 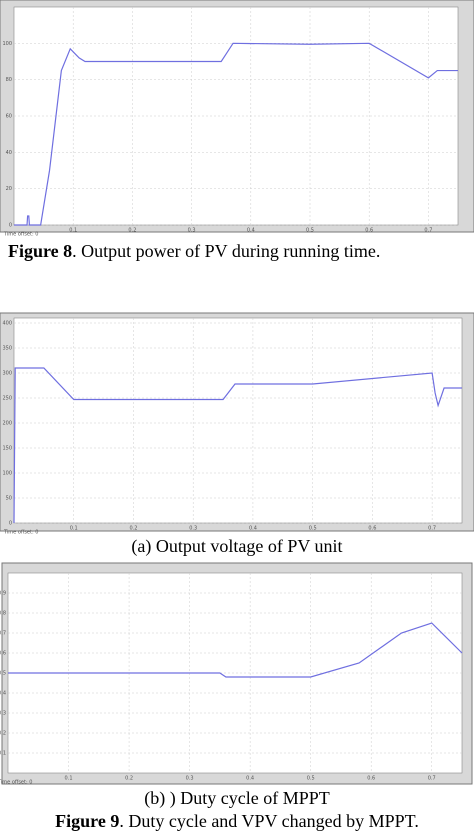 What do you see at coordinates (3, 654) in the screenshot?
I see `y-tick-label: 0.6` at bounding box center [3, 654].